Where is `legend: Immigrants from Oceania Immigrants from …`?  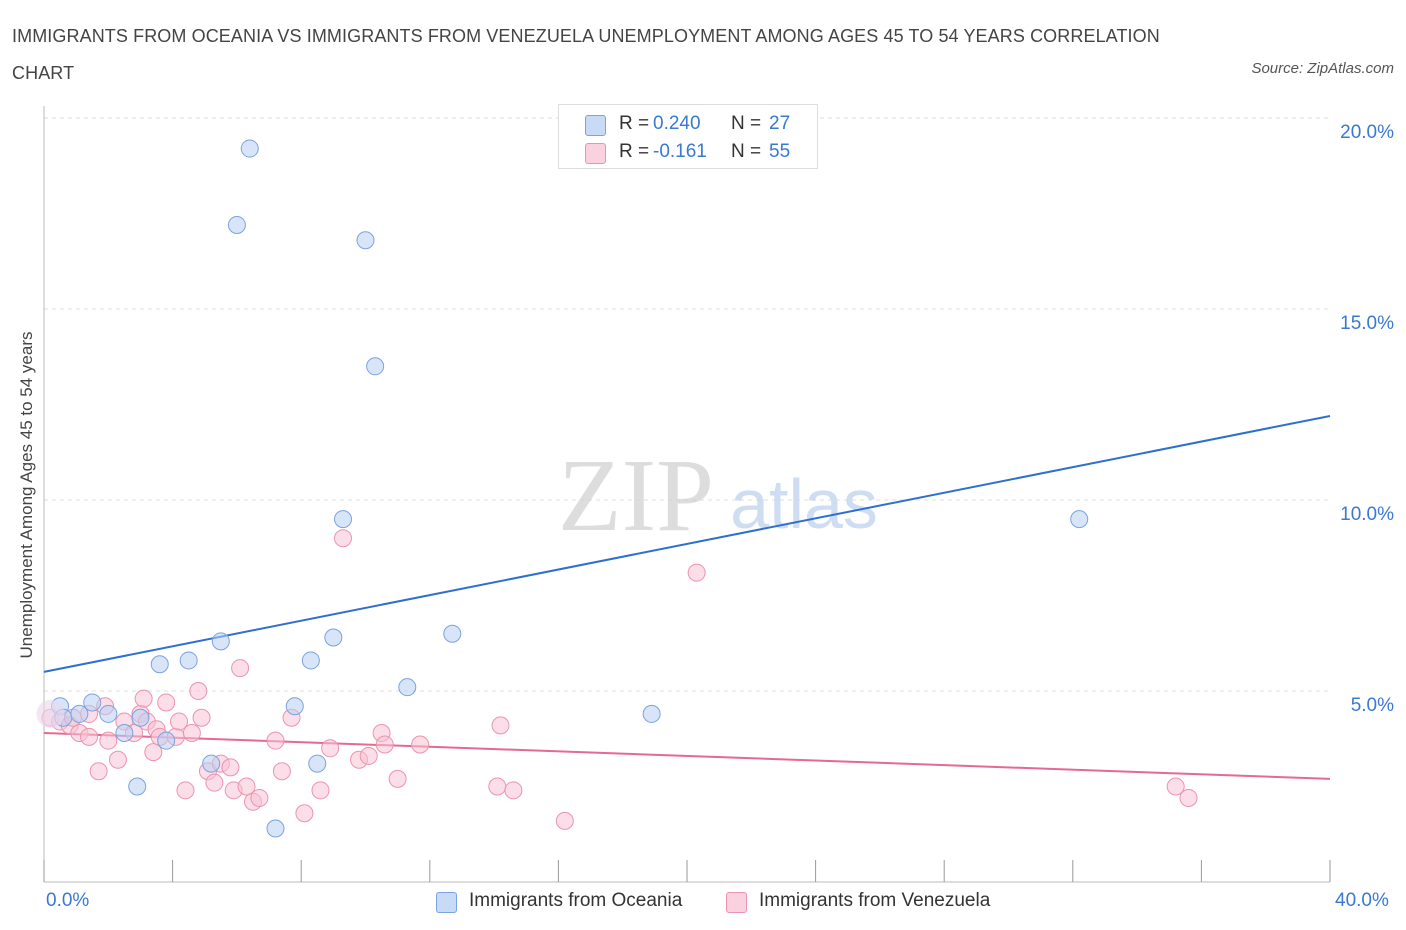
legend: Immigrants from Oceania Immigrants from … is located at coordinates (703, 903).